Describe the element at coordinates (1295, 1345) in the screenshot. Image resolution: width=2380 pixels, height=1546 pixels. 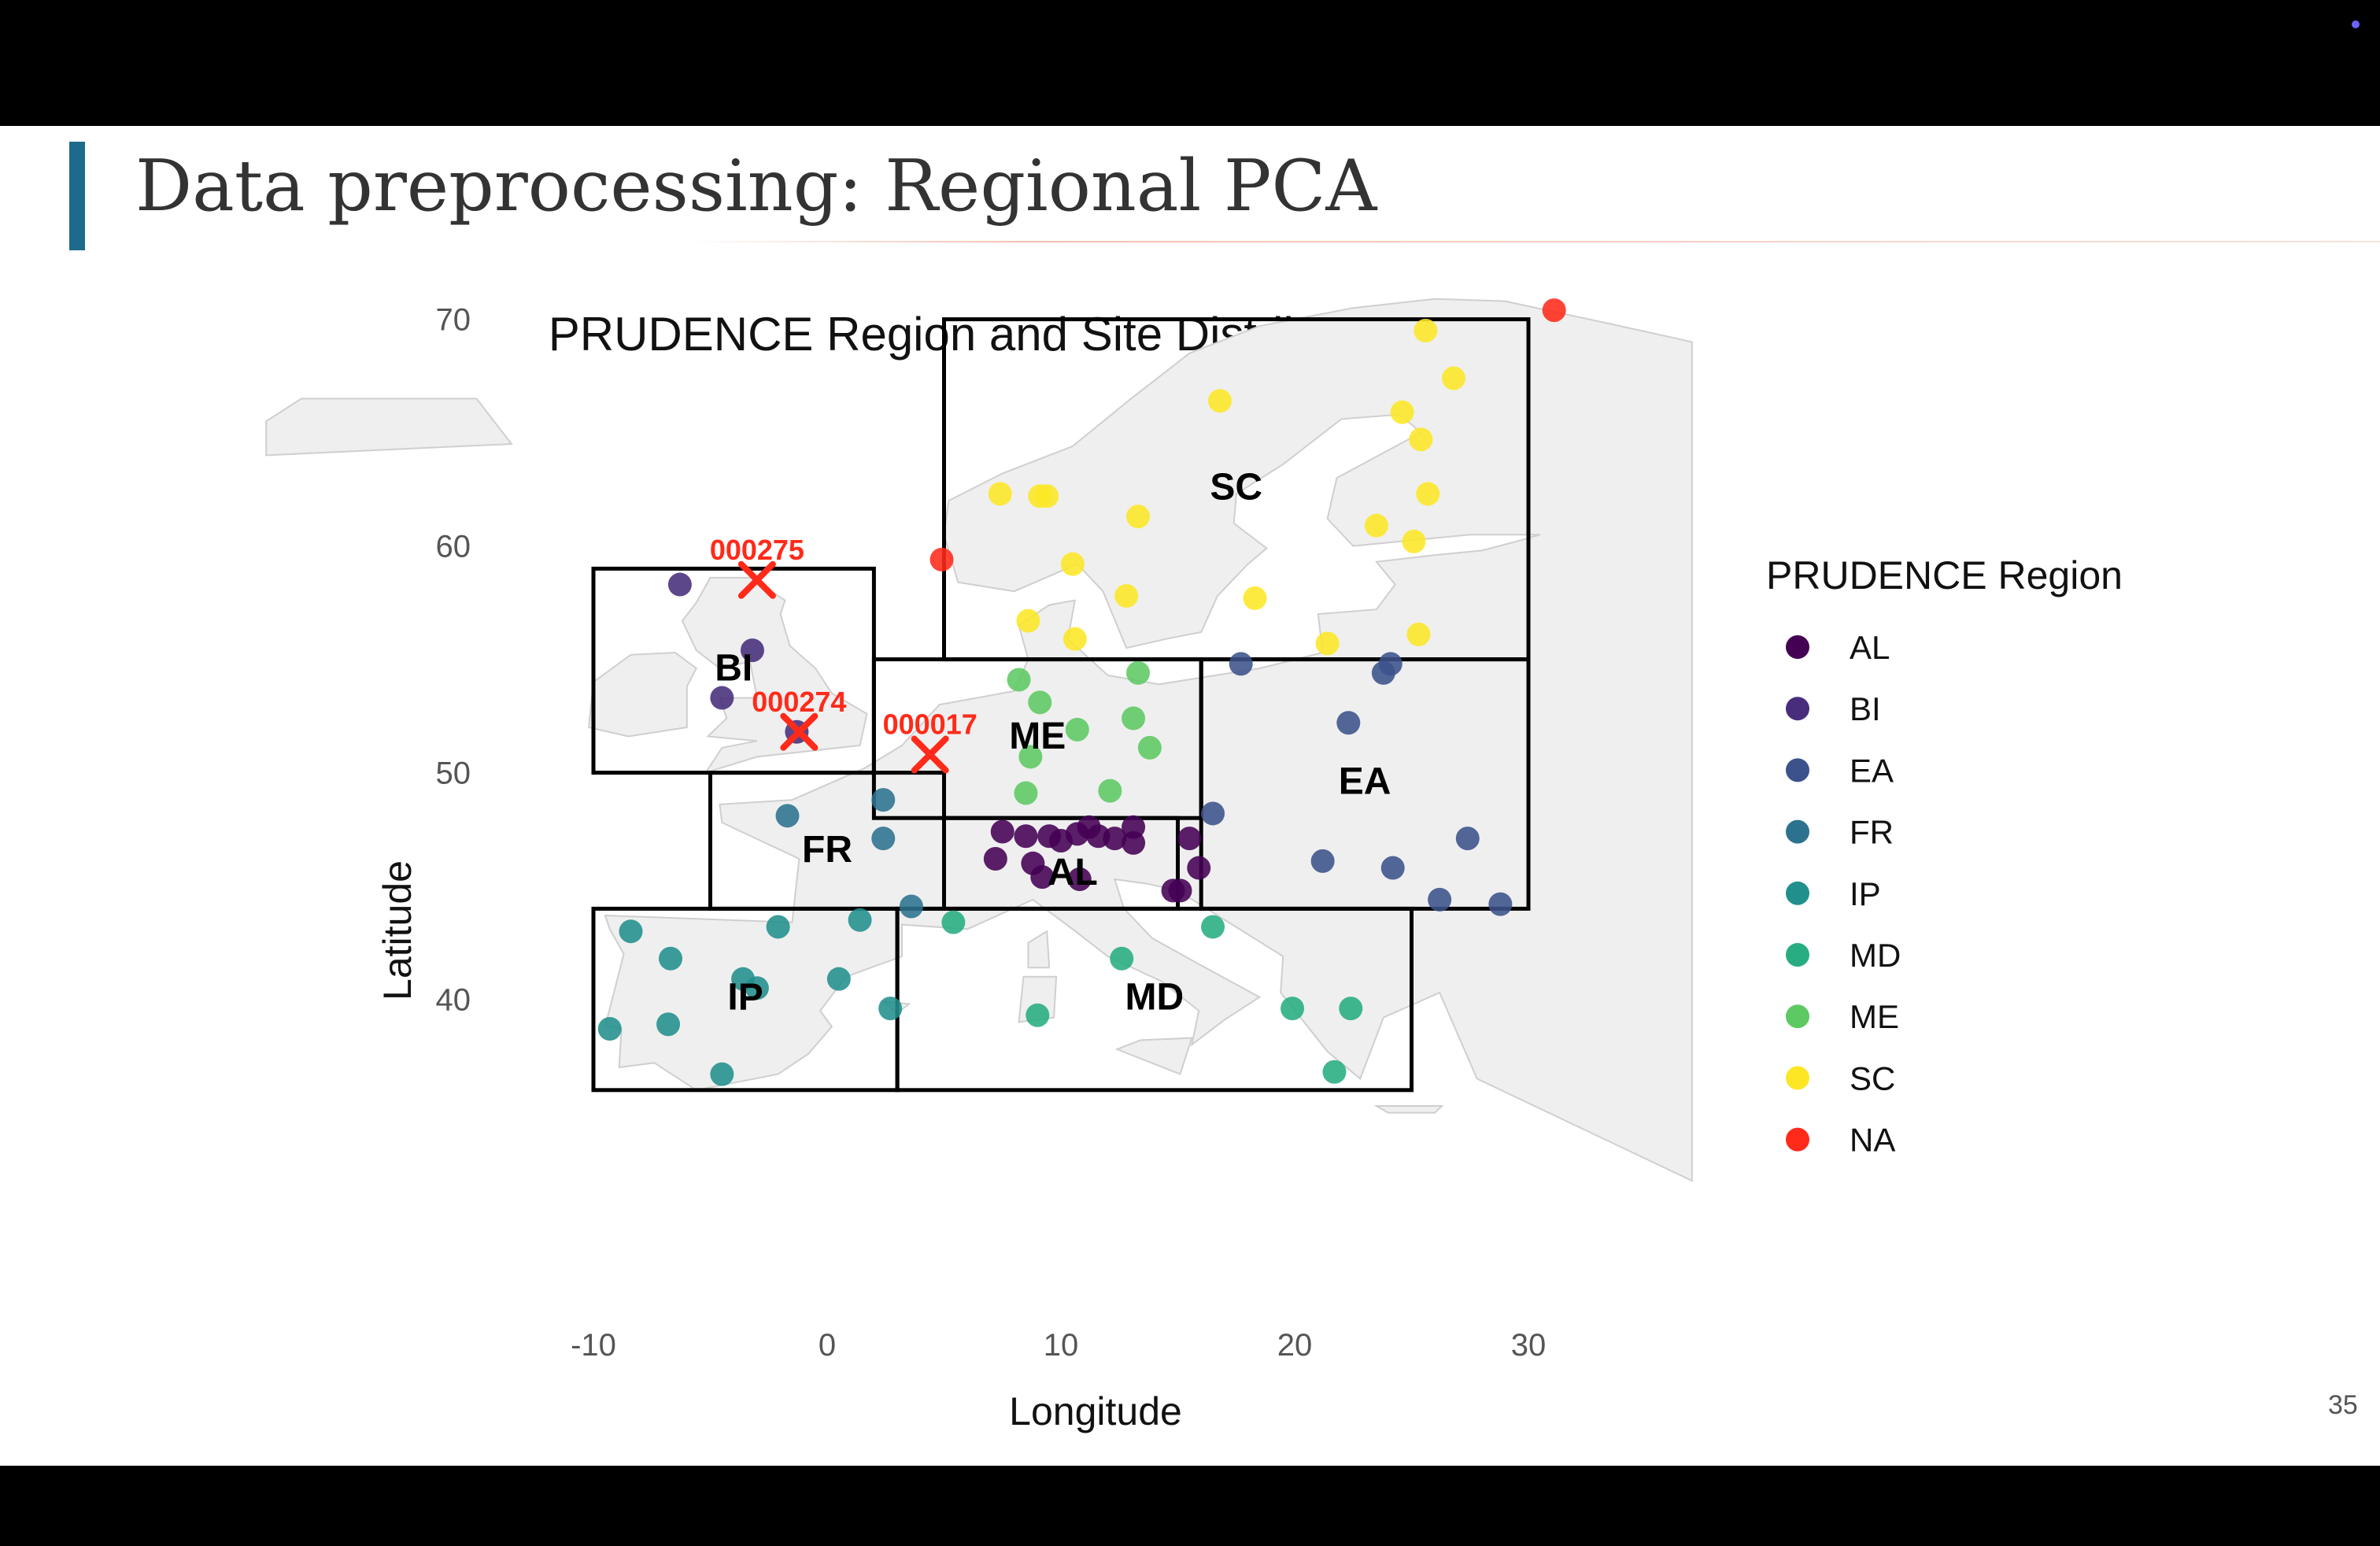
I see `x-tick-label: 20` at that location.